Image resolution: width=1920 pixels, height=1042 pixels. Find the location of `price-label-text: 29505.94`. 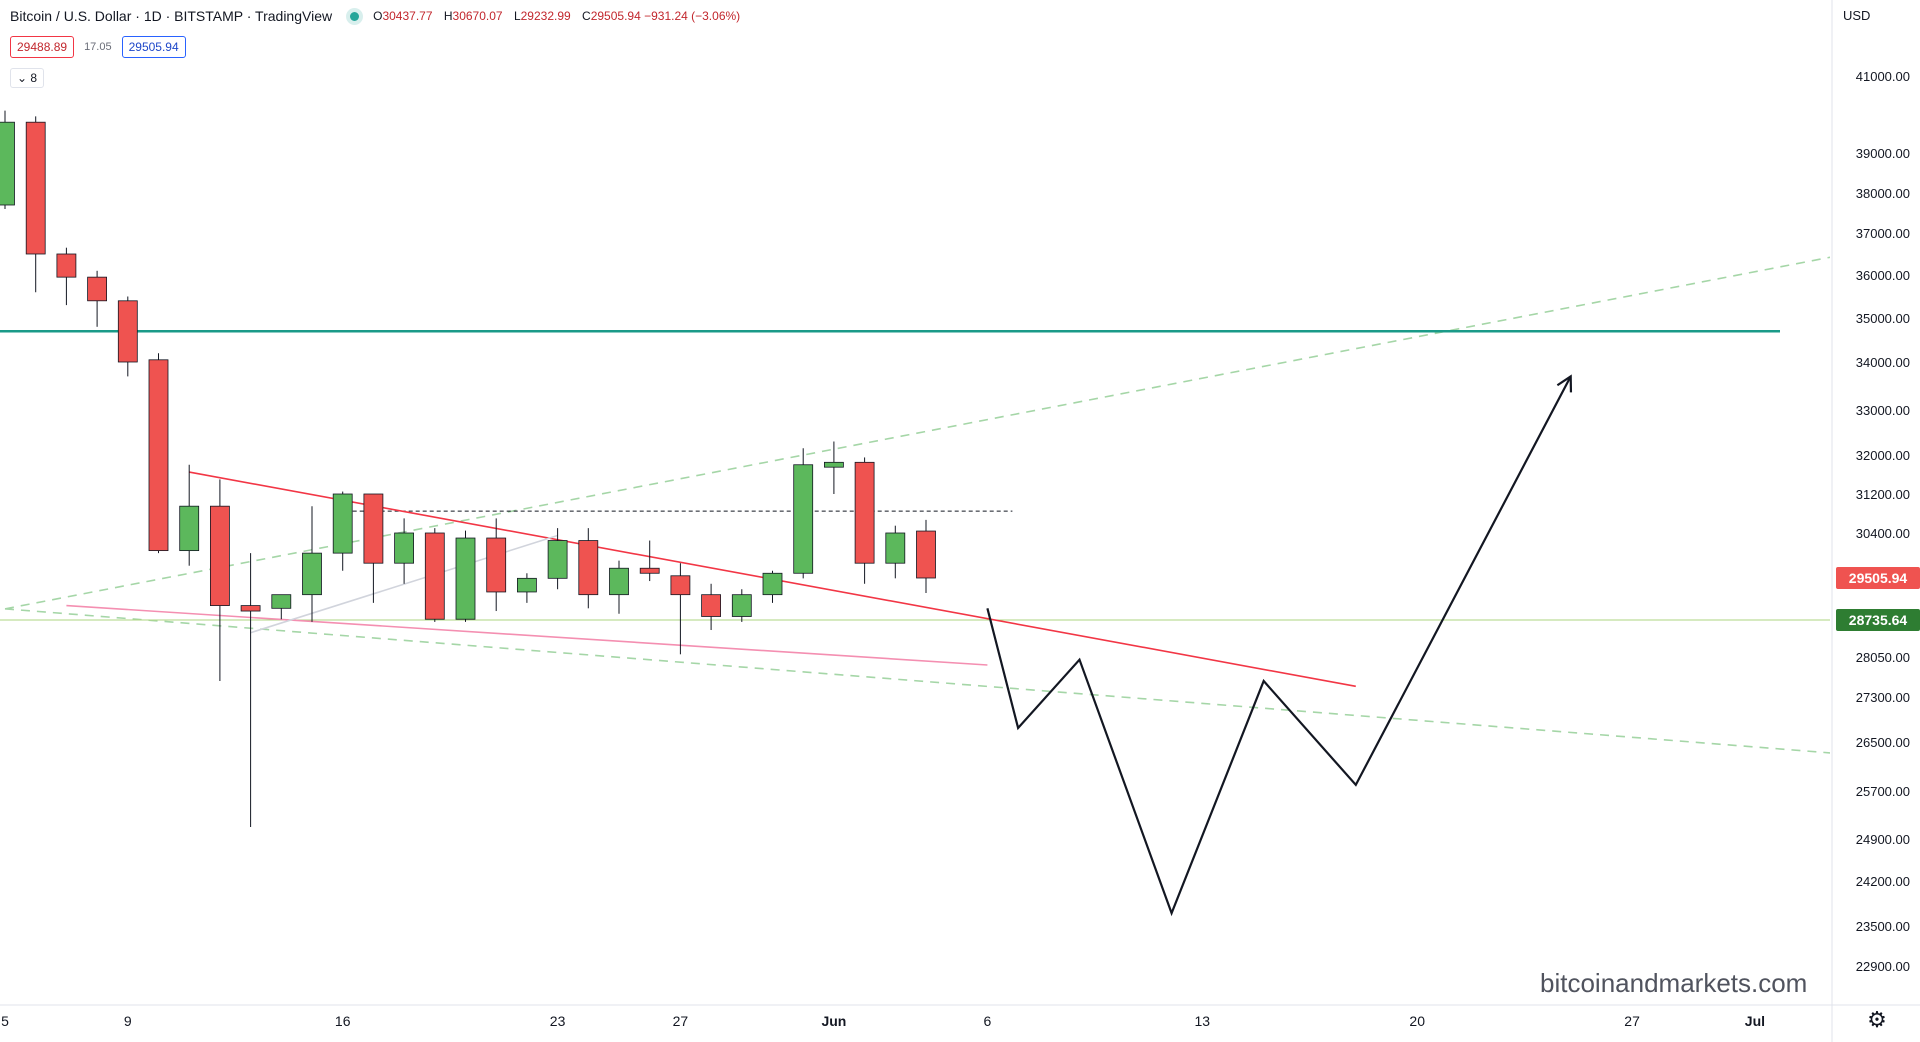

price-label-text: 29505.94 is located at coordinates (1878, 578).